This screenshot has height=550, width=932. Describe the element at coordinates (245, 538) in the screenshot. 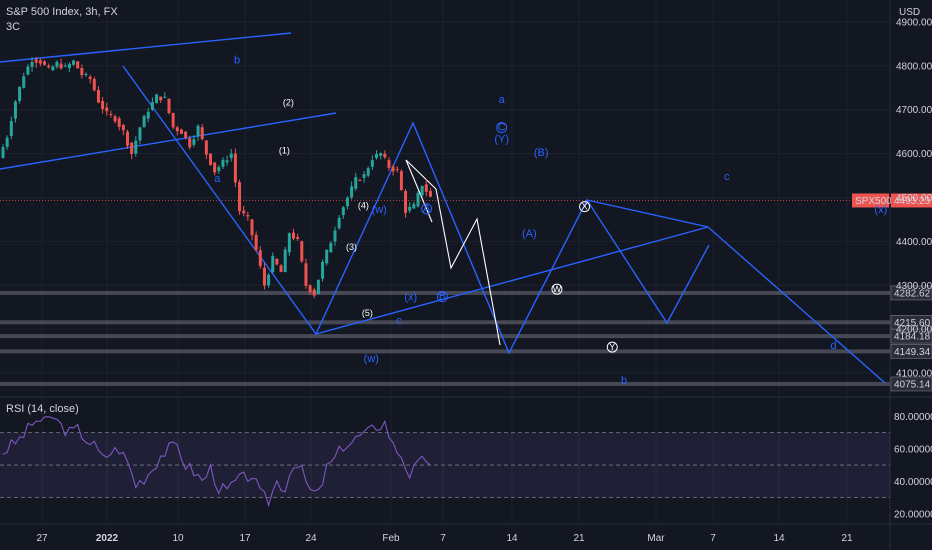

I see `time-tick-label: 17` at that location.